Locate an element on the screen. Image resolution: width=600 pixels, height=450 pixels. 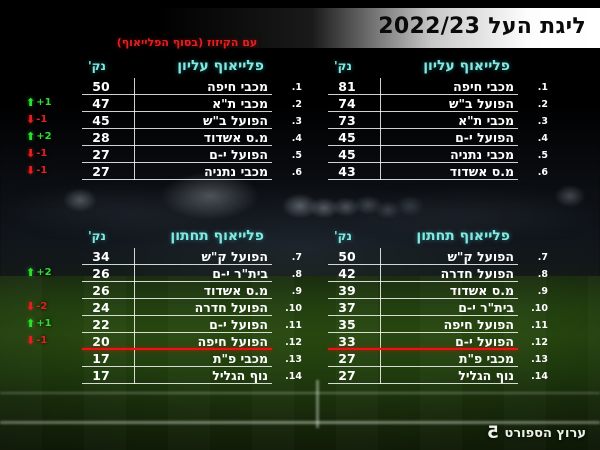
table-row: .11 הפועל חיפה 35 is located at coordinates (433, 324).